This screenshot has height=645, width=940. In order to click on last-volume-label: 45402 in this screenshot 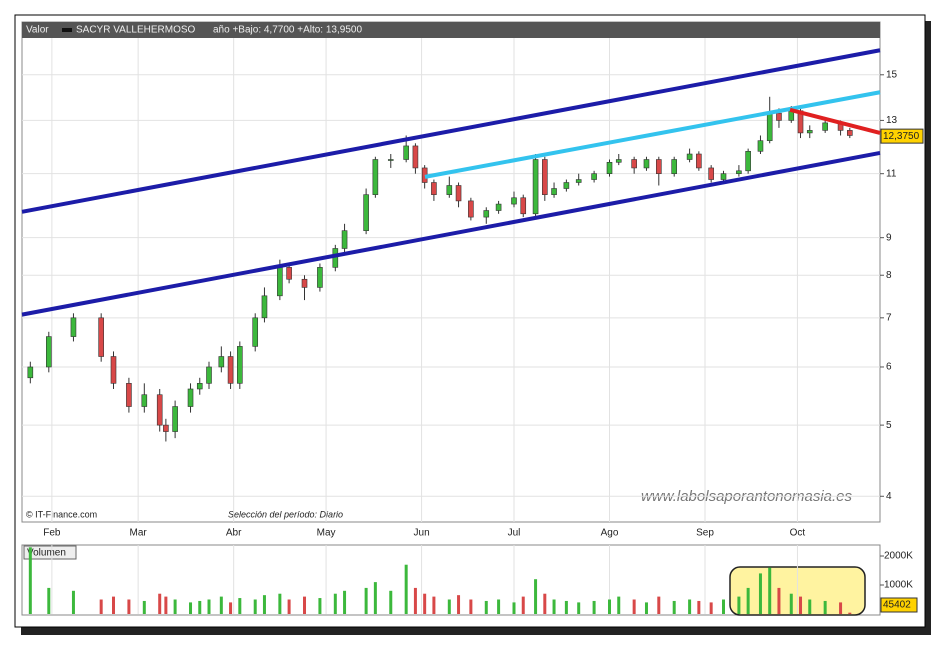, I will do `click(897, 605)`.